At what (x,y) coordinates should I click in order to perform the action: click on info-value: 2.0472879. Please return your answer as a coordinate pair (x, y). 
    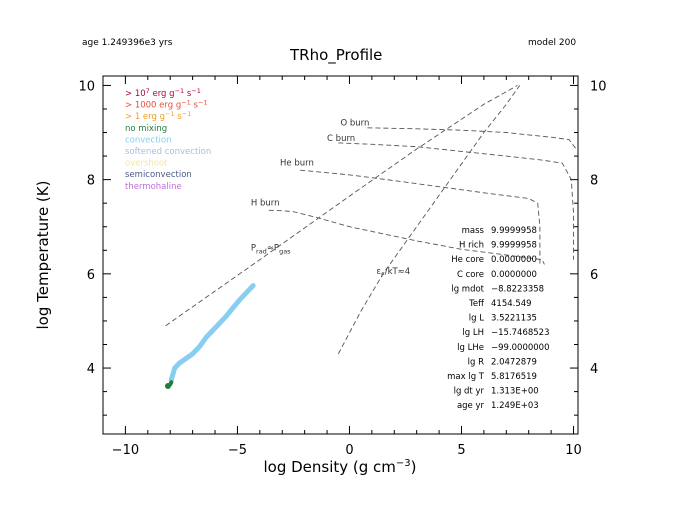
    Looking at the image, I should click on (514, 362).